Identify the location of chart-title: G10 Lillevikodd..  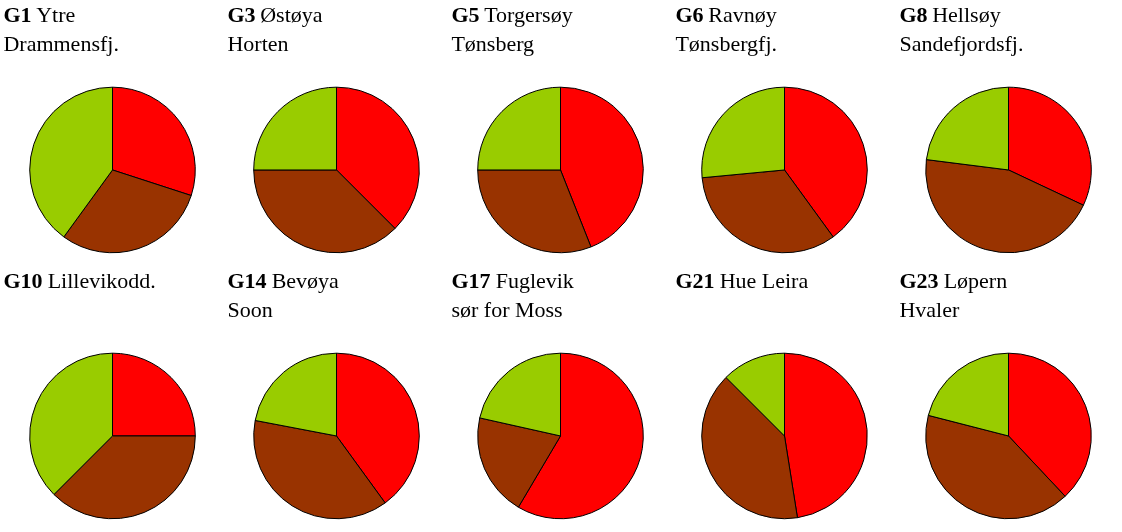
(79, 281).